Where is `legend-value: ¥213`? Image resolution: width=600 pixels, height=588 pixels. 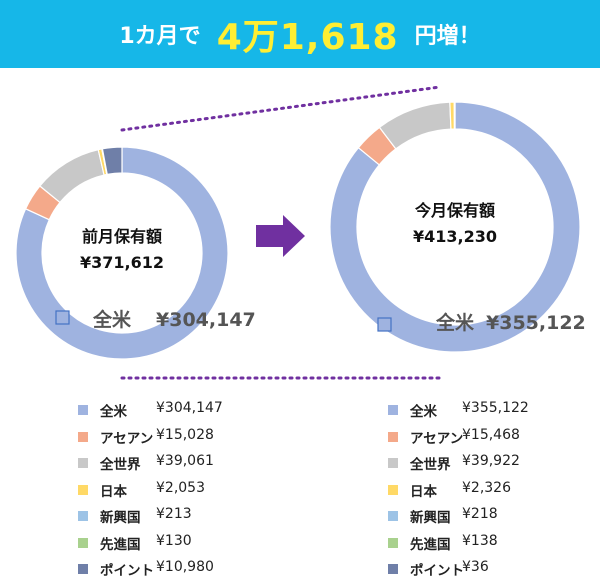 legend-value: ¥213 is located at coordinates (174, 514).